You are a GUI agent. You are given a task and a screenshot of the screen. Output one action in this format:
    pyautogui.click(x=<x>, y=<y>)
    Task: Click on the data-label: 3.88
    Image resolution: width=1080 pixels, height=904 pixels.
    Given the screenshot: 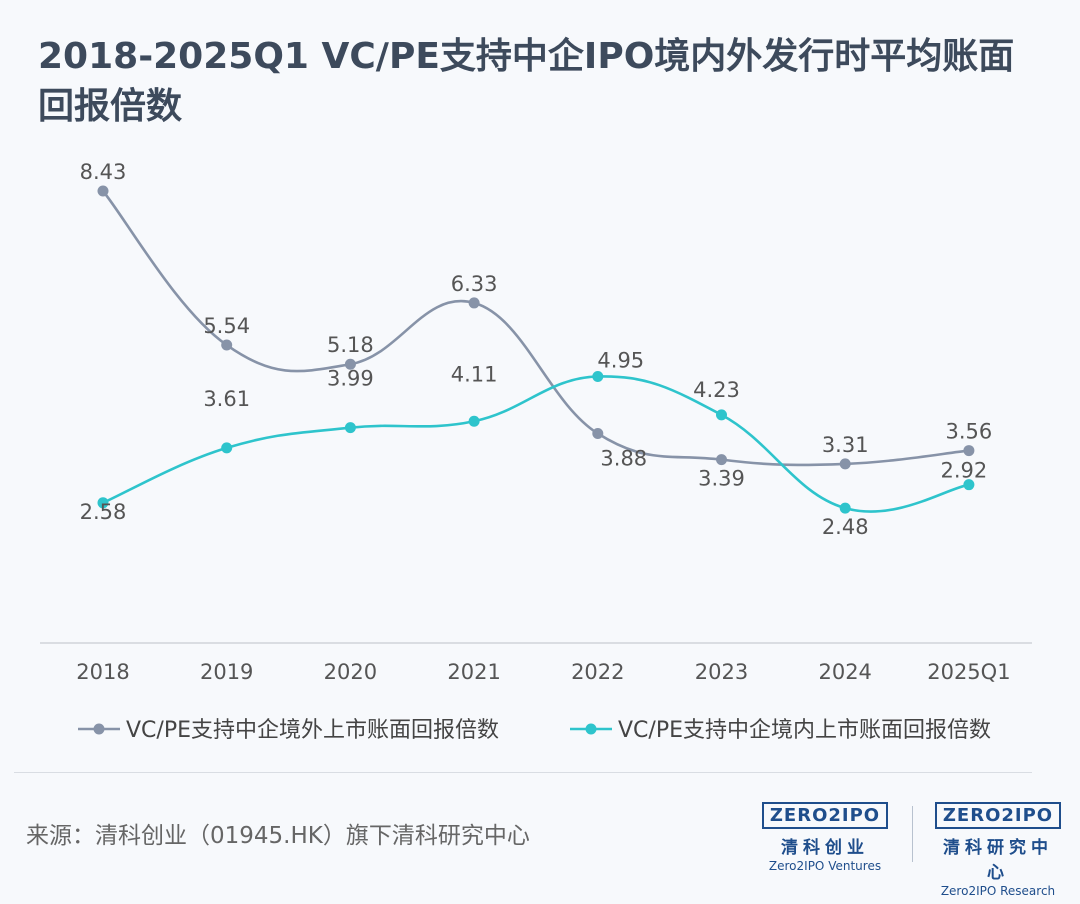 What is the action you would take?
    pyautogui.click(x=623, y=459)
    